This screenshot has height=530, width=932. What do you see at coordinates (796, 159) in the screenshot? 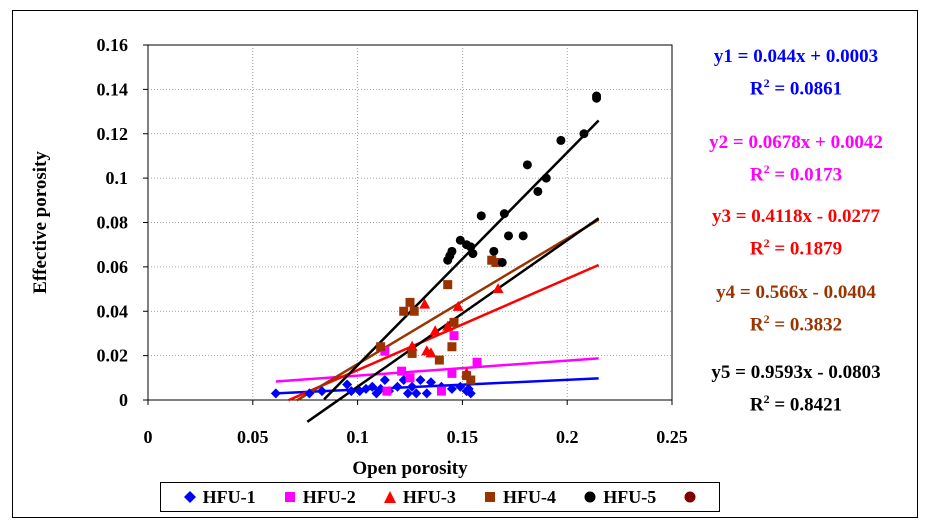
I see `equation-hfu-2: y2 = 0.0678x + 0.0042 R2 = 0.0173` at bounding box center [796, 159].